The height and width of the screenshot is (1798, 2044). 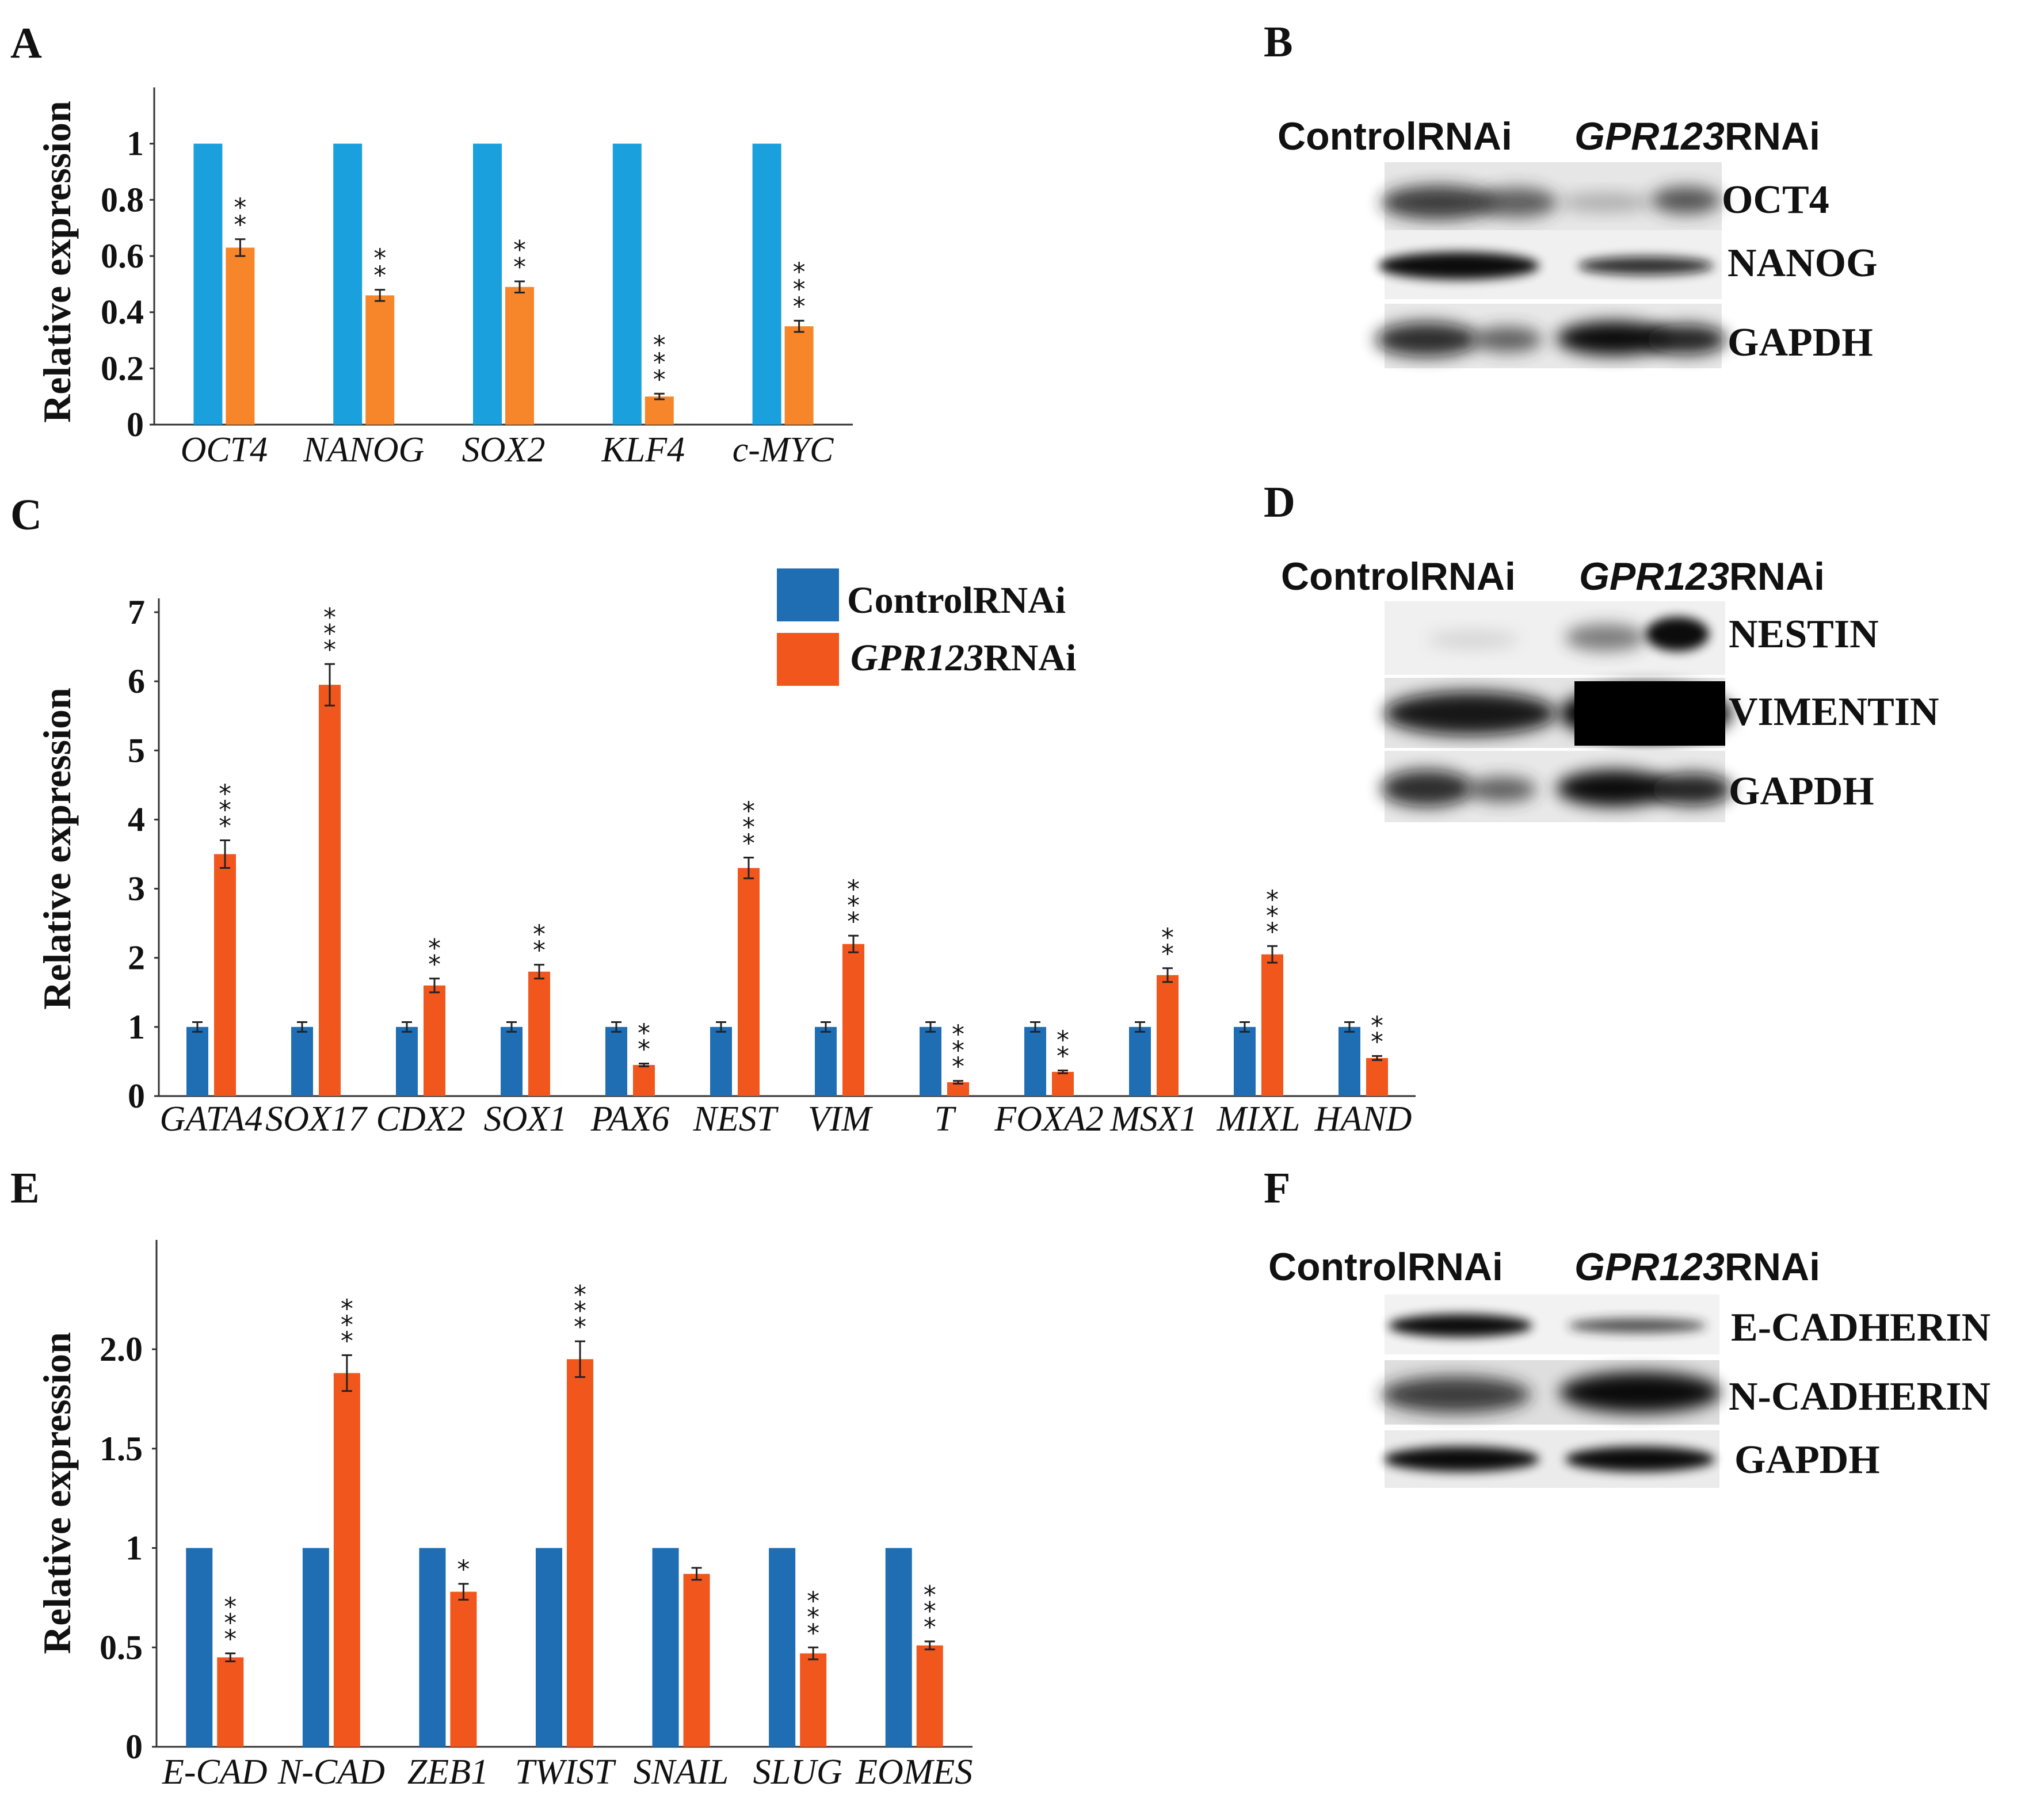 What do you see at coordinates (659, 410) in the screenshot?
I see `bar-rnai-klf4` at bounding box center [659, 410].